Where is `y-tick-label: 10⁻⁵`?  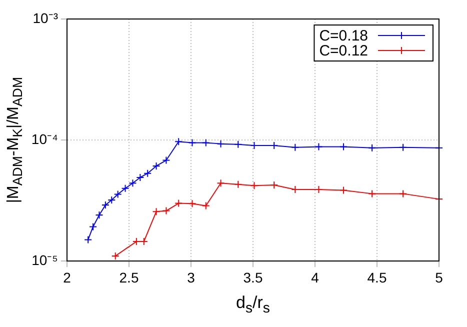
y-tick-label: 10⁻⁵ is located at coordinates (45, 260).